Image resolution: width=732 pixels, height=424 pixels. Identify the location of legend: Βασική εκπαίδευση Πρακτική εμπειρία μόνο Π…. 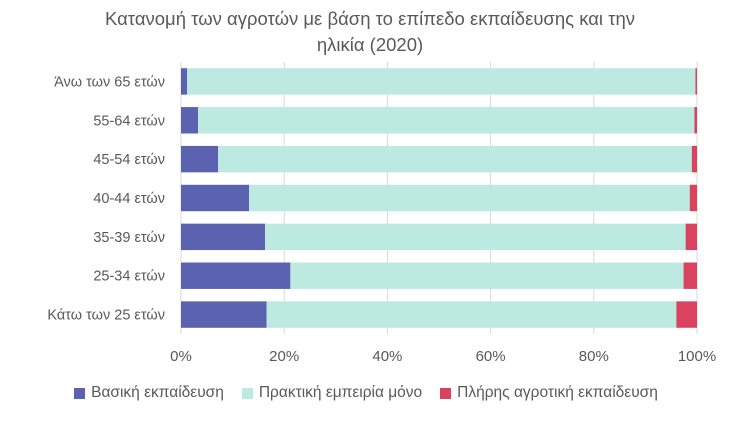
(366, 393).